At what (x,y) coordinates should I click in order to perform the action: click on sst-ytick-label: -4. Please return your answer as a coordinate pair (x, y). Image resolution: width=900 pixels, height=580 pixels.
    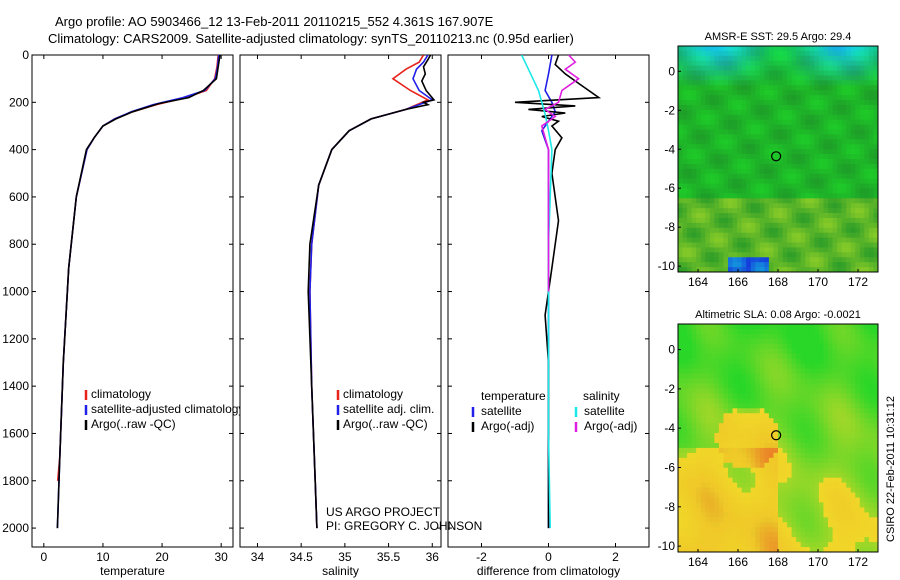
    Looking at the image, I should click on (669, 149).